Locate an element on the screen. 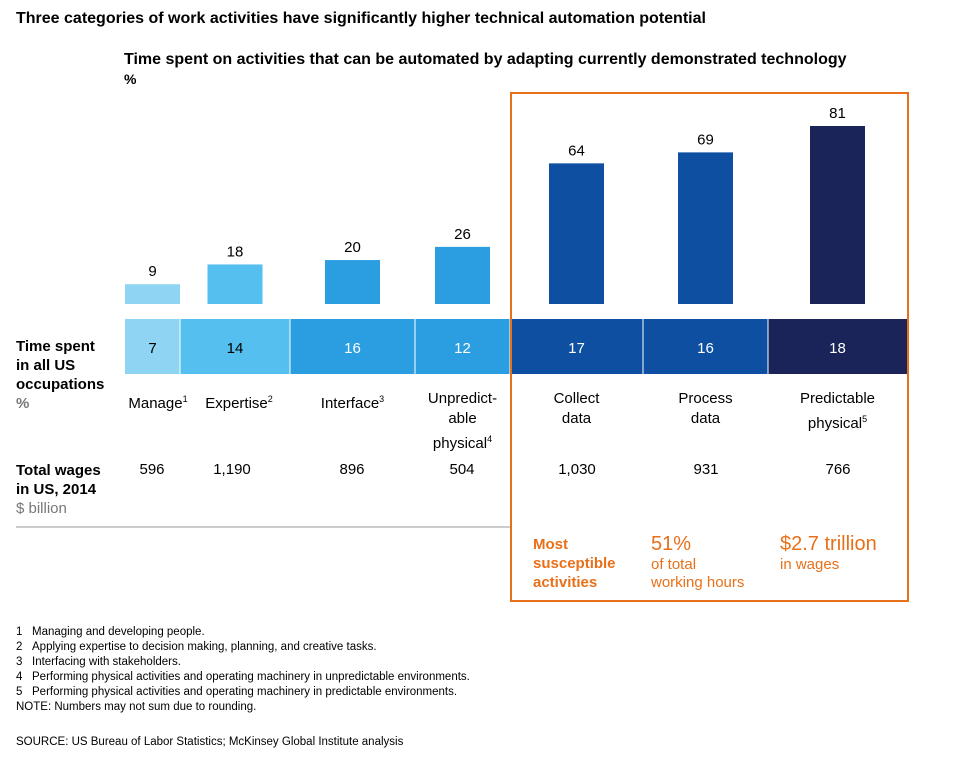 This screenshot has width=980, height=760. bar-value-label: 20 is located at coordinates (352, 247).